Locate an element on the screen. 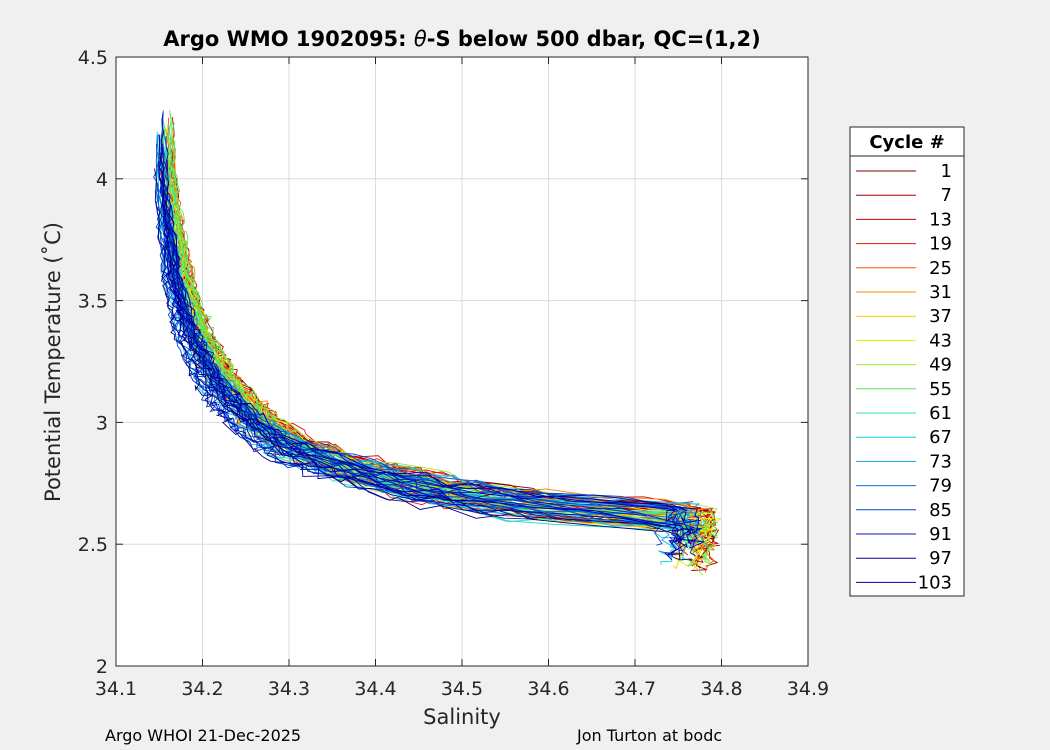 This screenshot has width=1050, height=750. legend-label: 67 is located at coordinates (940, 437).